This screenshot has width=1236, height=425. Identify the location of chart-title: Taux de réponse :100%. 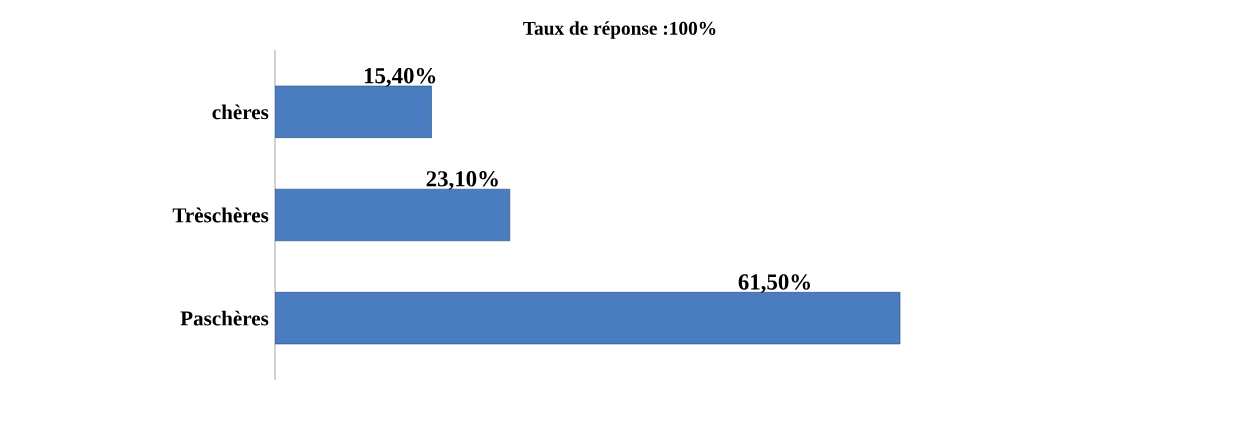
(619, 30).